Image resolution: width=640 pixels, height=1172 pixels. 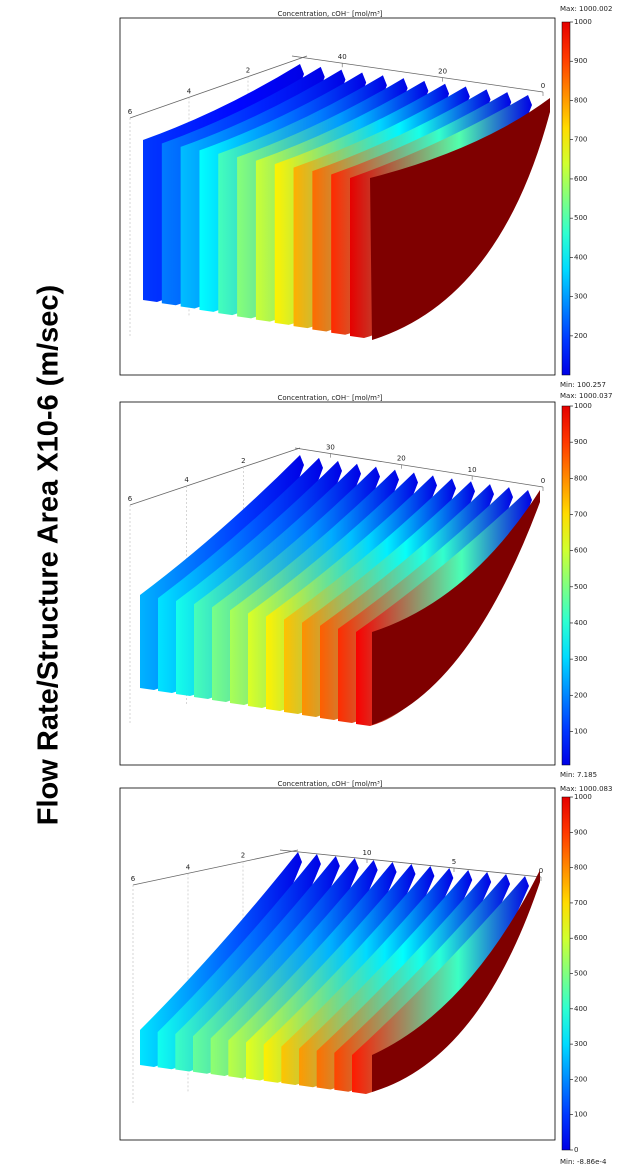 What do you see at coordinates (586, 396) in the screenshot?
I see `max-label: Max: 1000.037` at bounding box center [586, 396].